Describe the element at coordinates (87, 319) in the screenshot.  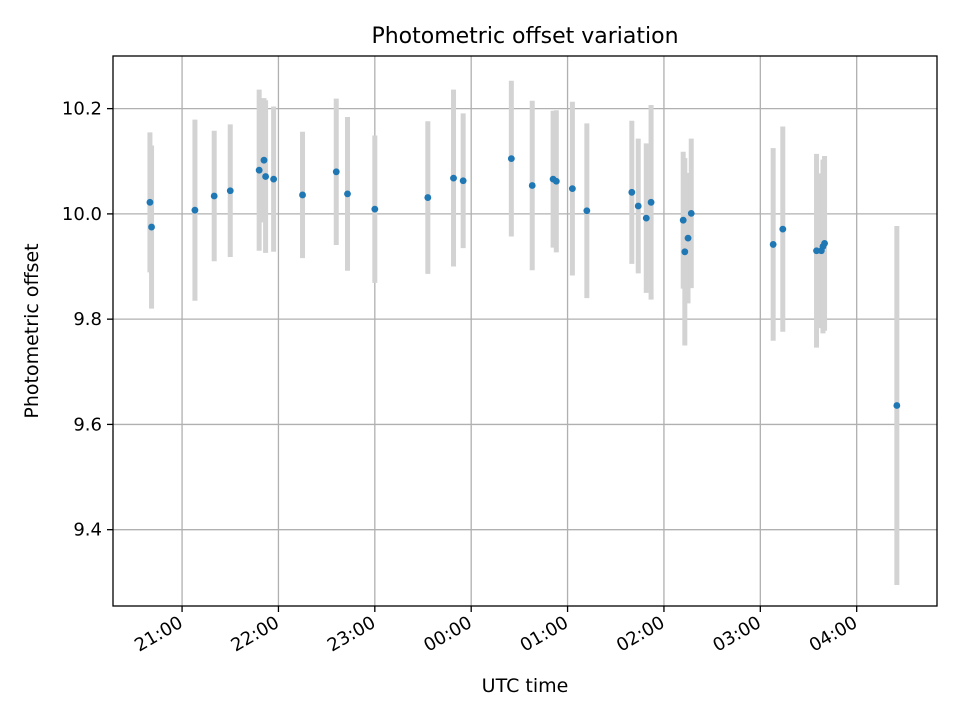
I see `y-tick-label: 9.8` at that location.